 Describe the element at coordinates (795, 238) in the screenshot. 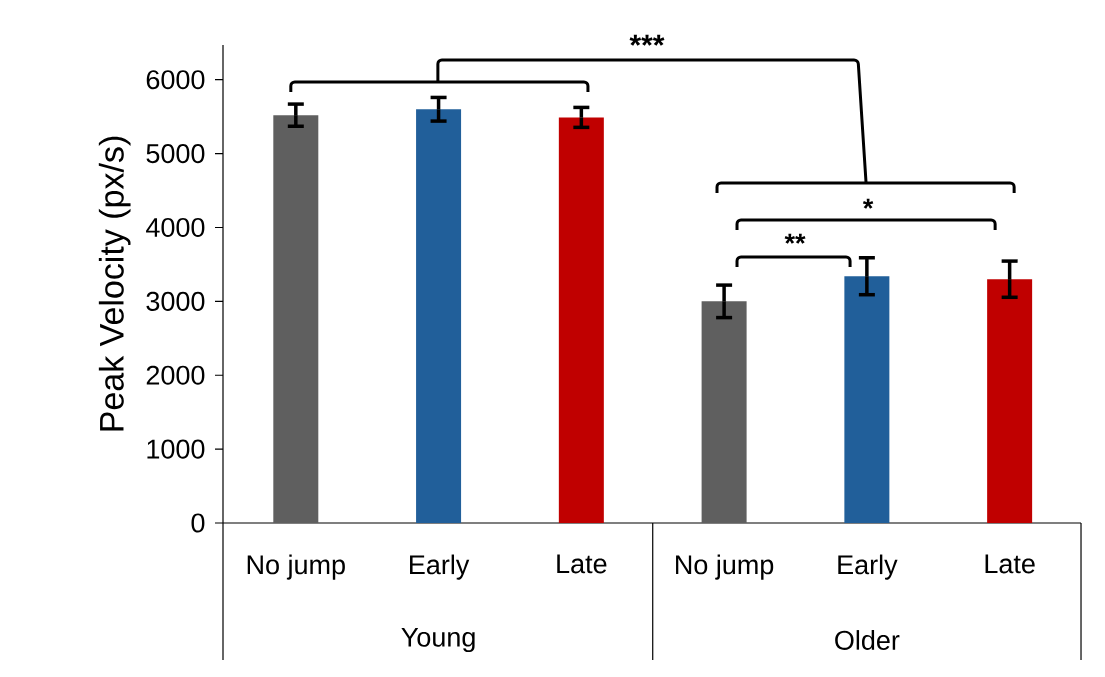

I see `annotation: **` at that location.